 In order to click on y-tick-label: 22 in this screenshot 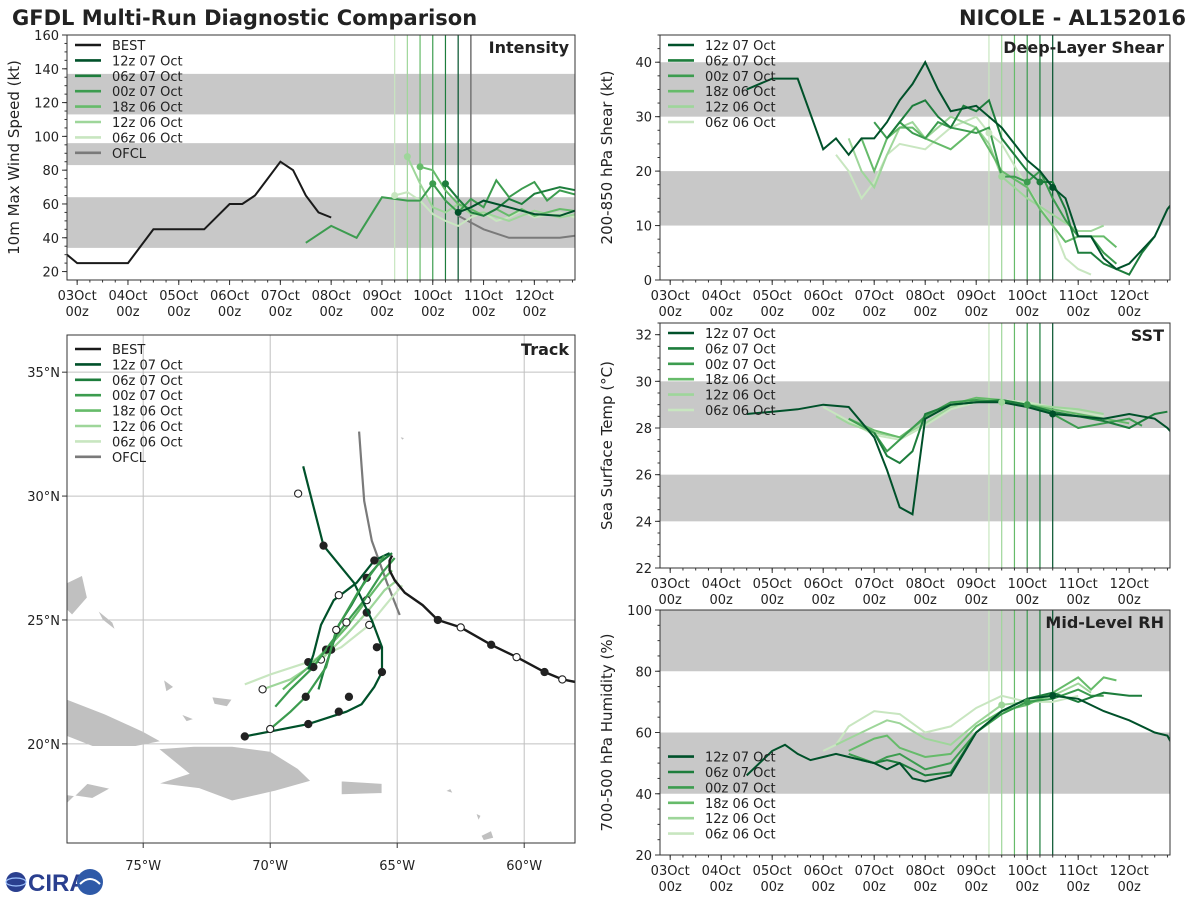, I will do `click(643, 569)`.